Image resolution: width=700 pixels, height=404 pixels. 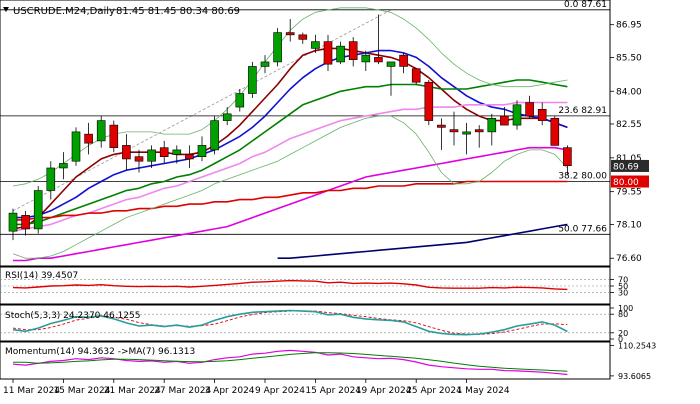 What do you see at coordinates (626, 167) in the screenshot?
I see `price-tag-label: 80.69` at bounding box center [626, 167].